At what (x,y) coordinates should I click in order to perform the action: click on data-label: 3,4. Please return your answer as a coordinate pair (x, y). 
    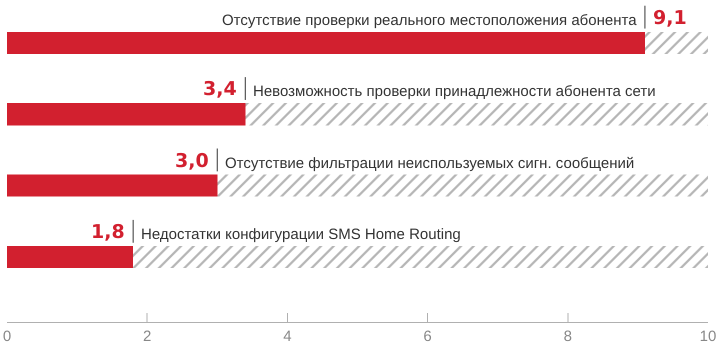
    Looking at the image, I should click on (220, 89).